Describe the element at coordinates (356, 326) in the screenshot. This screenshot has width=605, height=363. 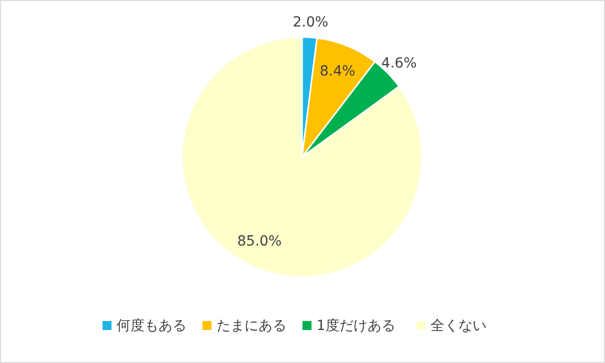
I see `legend-label: 1度だけある` at that location.